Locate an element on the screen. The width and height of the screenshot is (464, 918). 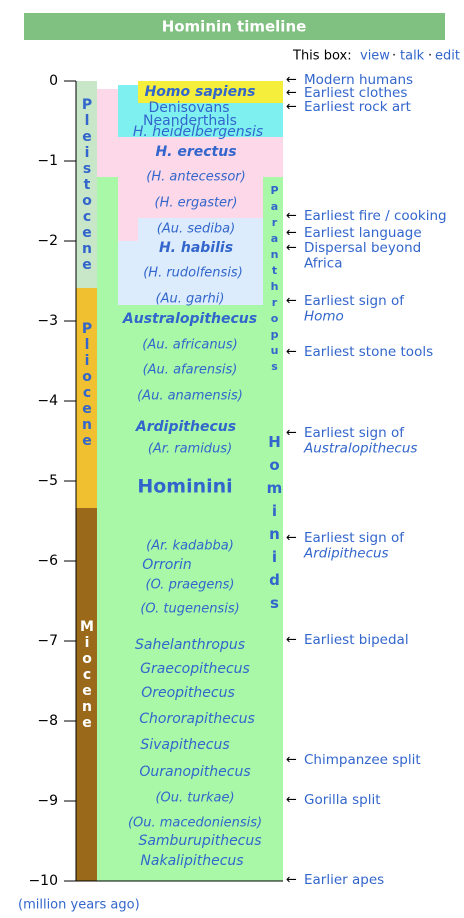
sapiens-area is located at coordinates (210, 92).